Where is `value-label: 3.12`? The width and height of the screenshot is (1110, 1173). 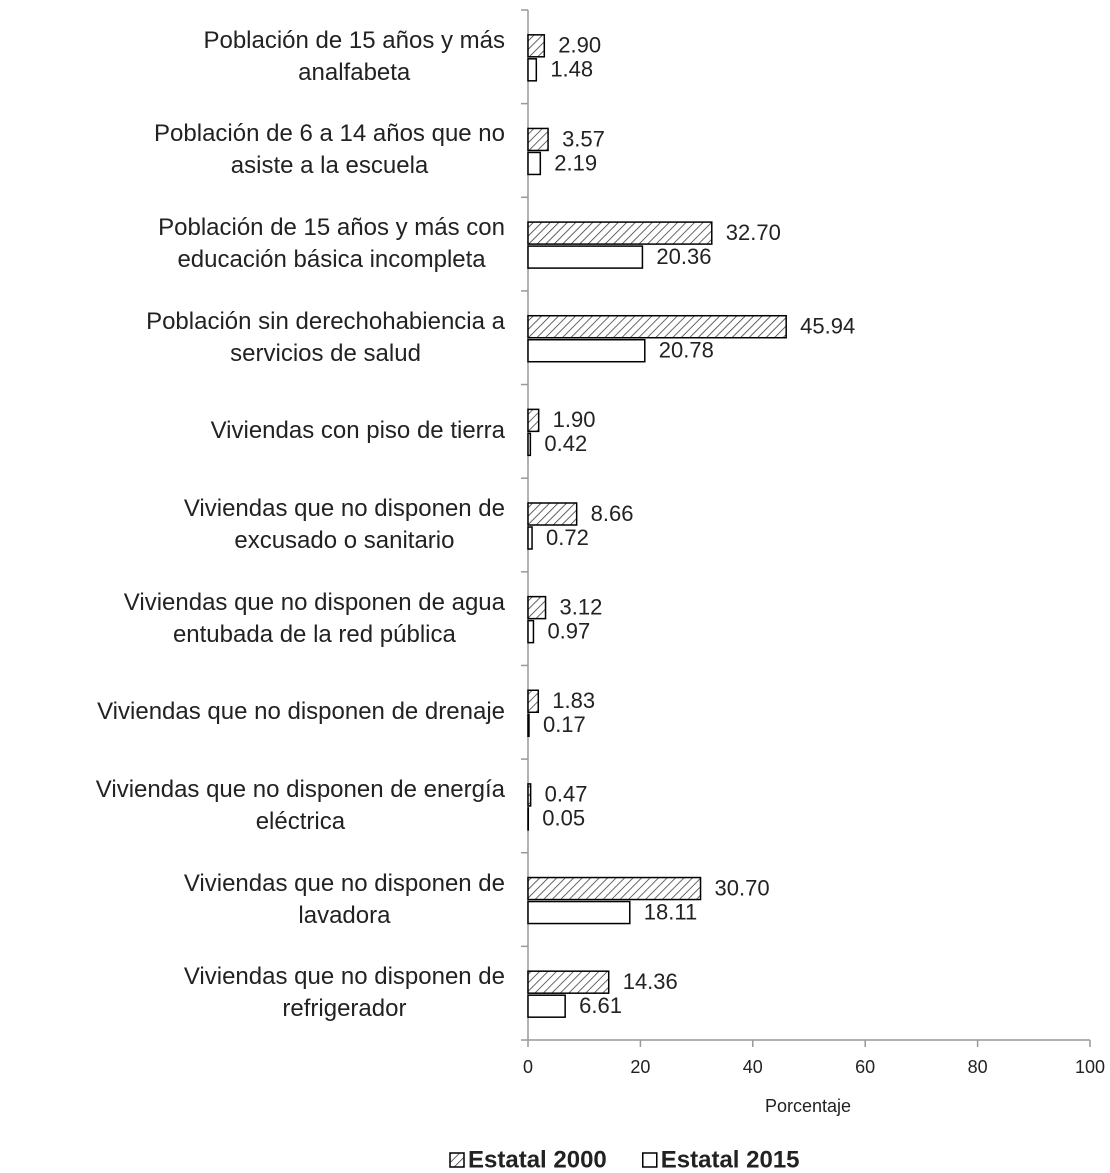 value-label: 3.12 is located at coordinates (581, 606).